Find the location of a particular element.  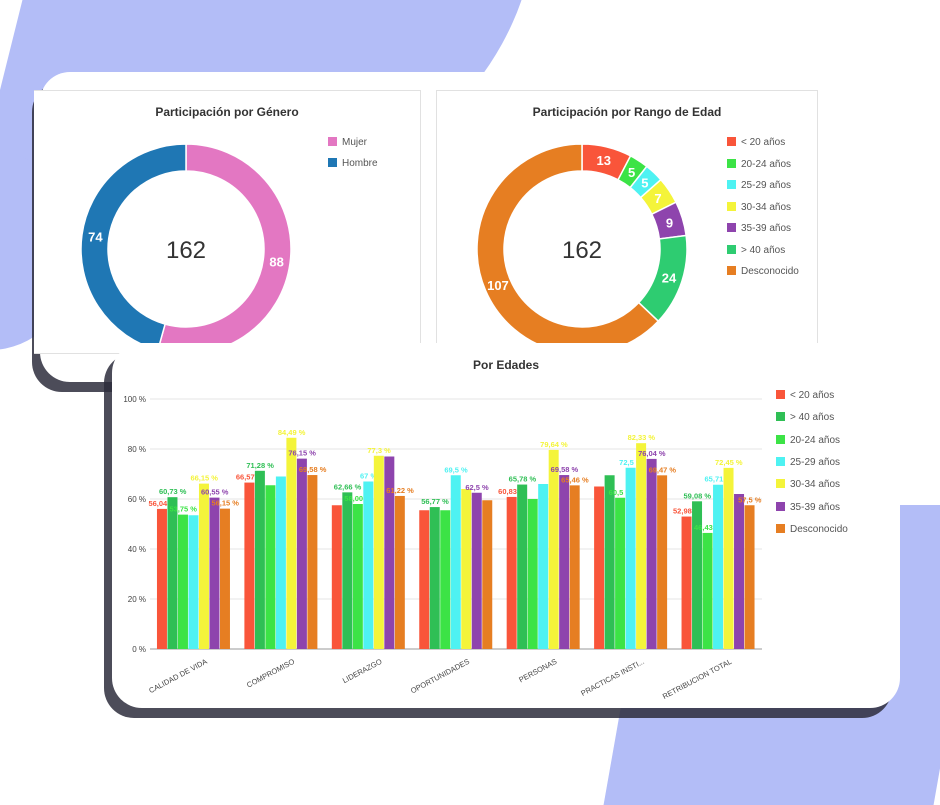

legend-label: 25-29 años is located at coordinates (766, 185).